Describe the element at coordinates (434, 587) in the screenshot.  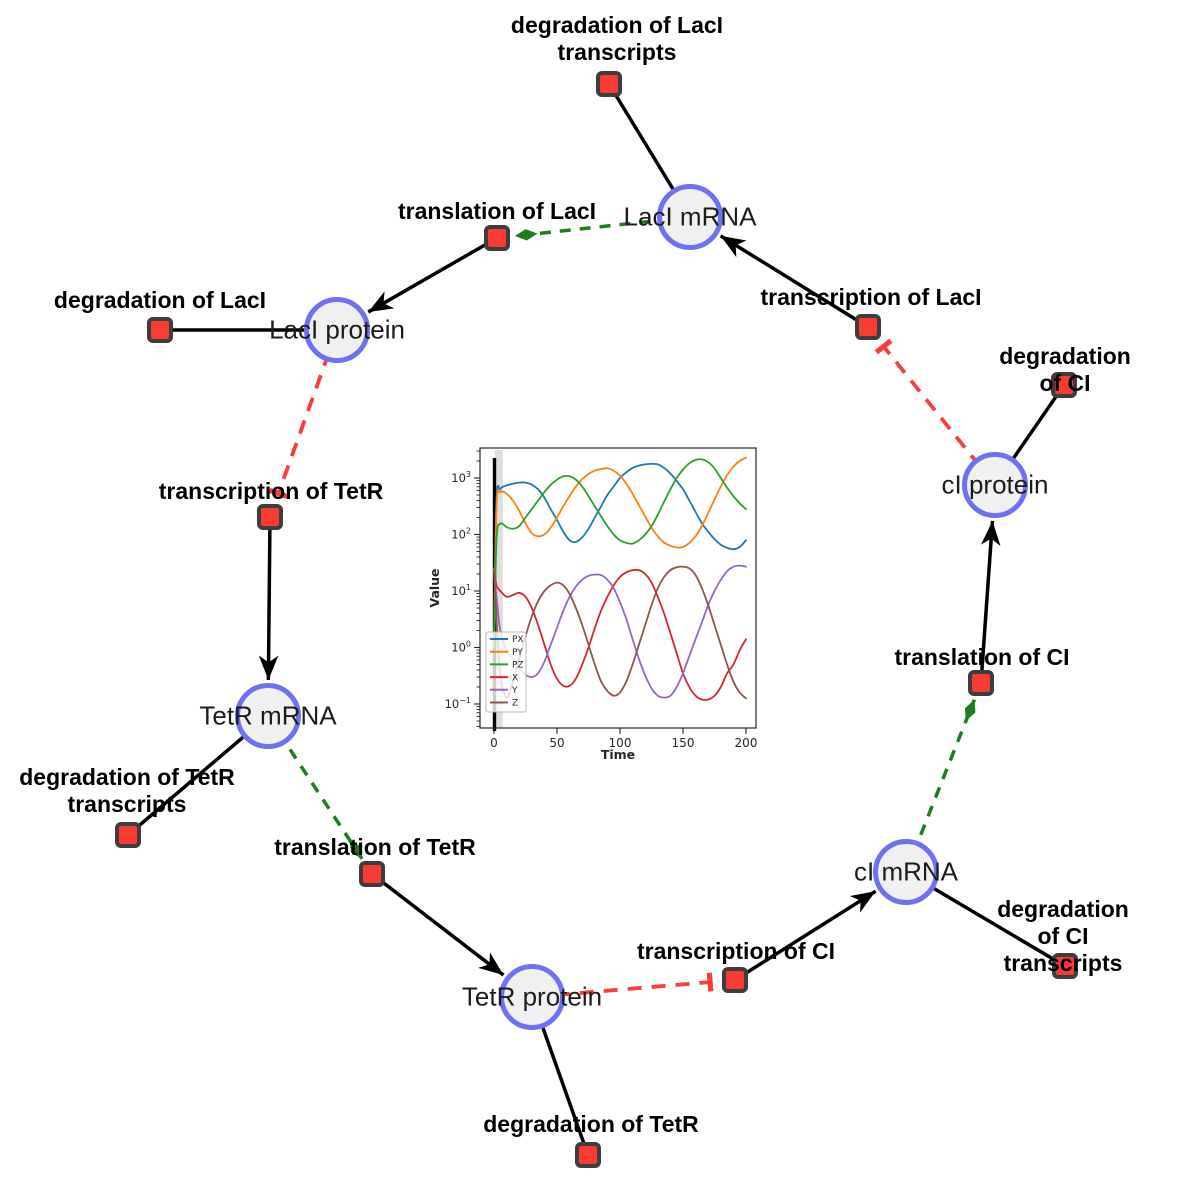
I see `y-axis-label: Value` at that location.